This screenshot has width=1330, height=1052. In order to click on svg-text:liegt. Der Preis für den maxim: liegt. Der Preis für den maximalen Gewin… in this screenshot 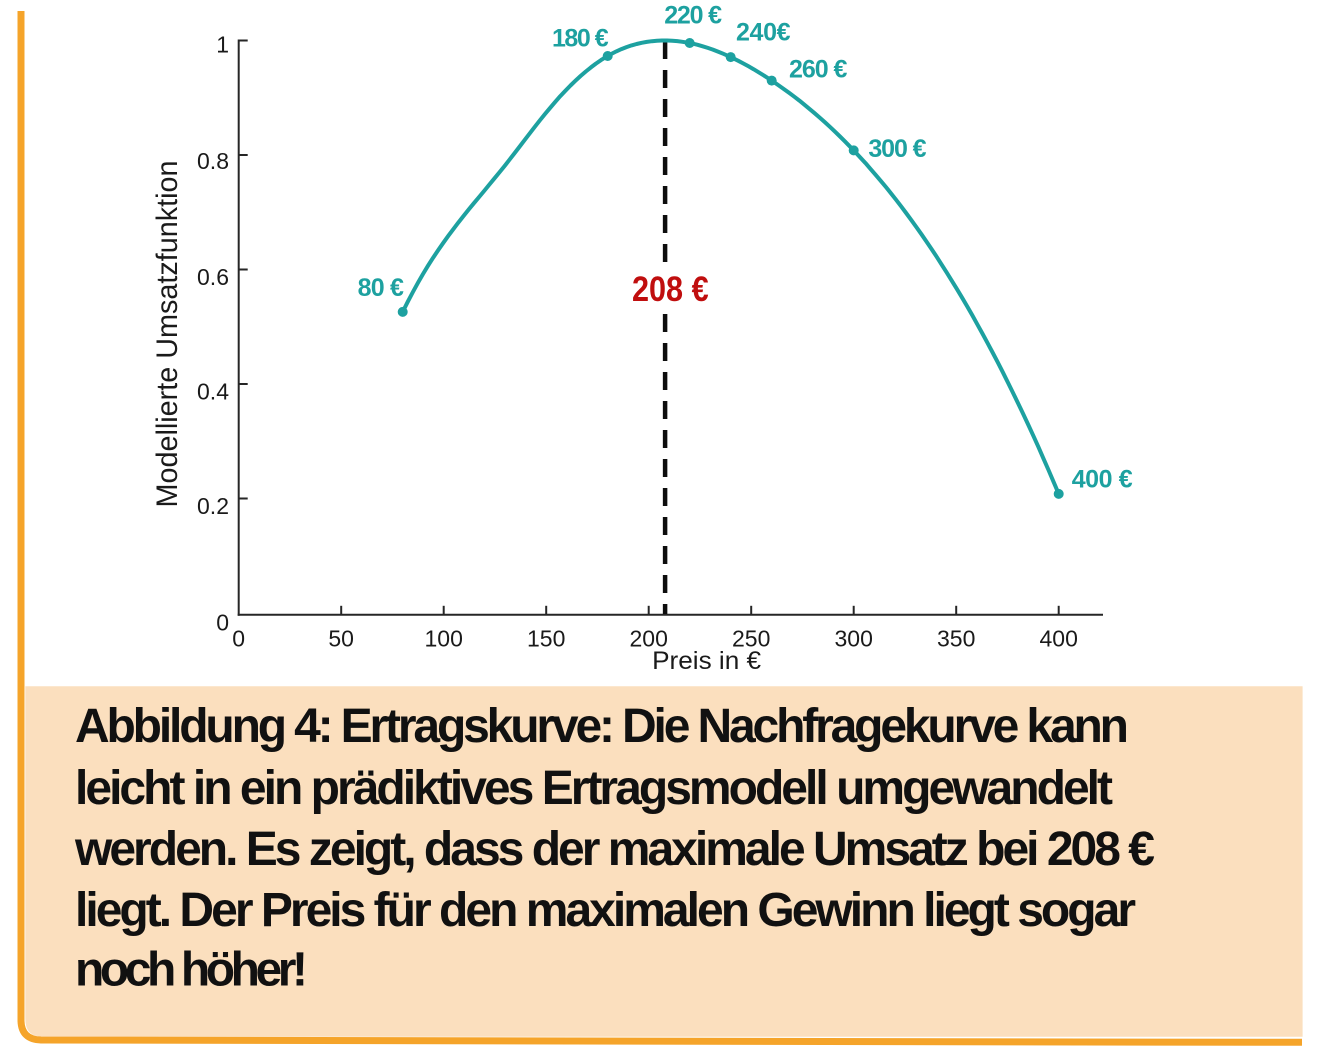, I will do `click(605, 910)`.